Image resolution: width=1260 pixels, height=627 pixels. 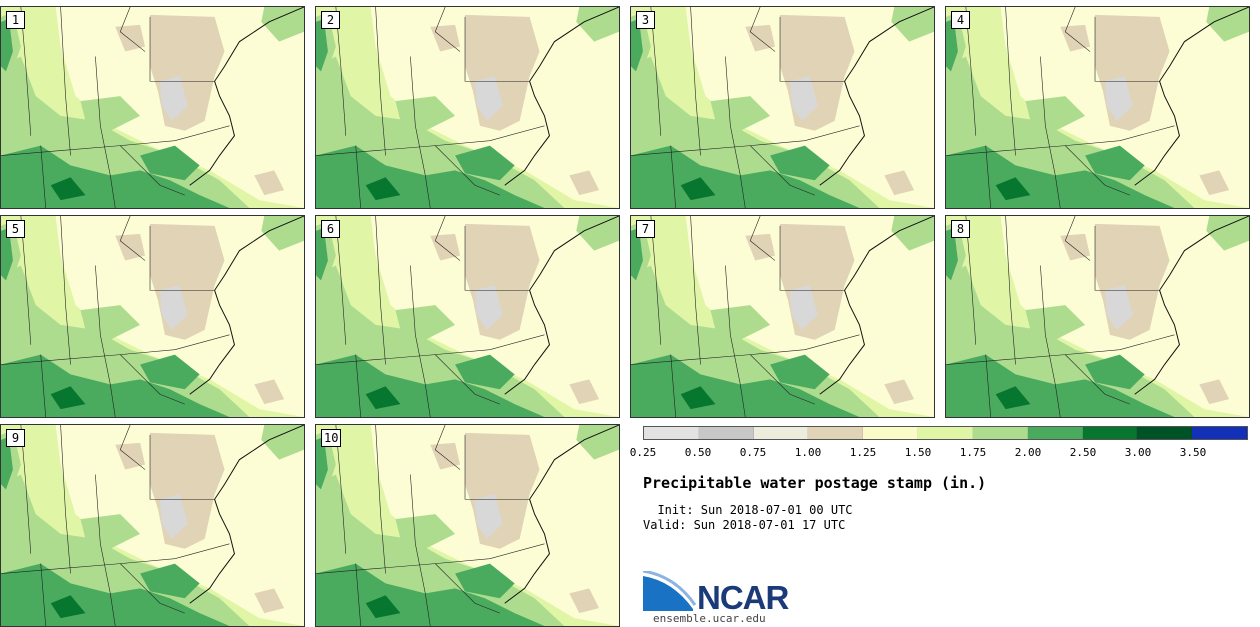 I want to click on init-time: Init: Sun 2018-07-01 00 UTC, so click(x=748, y=510).